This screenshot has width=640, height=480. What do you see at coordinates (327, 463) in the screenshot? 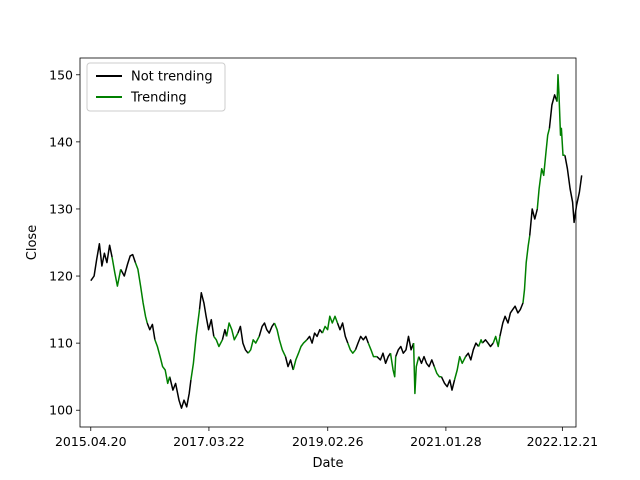
I see `x-axis-label: Date` at bounding box center [327, 463].